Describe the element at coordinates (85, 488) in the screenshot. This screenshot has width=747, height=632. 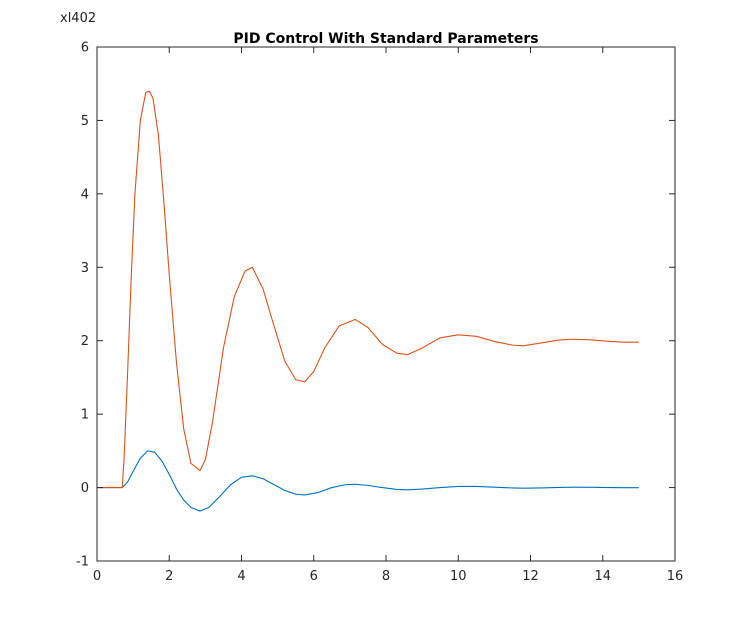
I see `y-tick-label: 0` at that location.